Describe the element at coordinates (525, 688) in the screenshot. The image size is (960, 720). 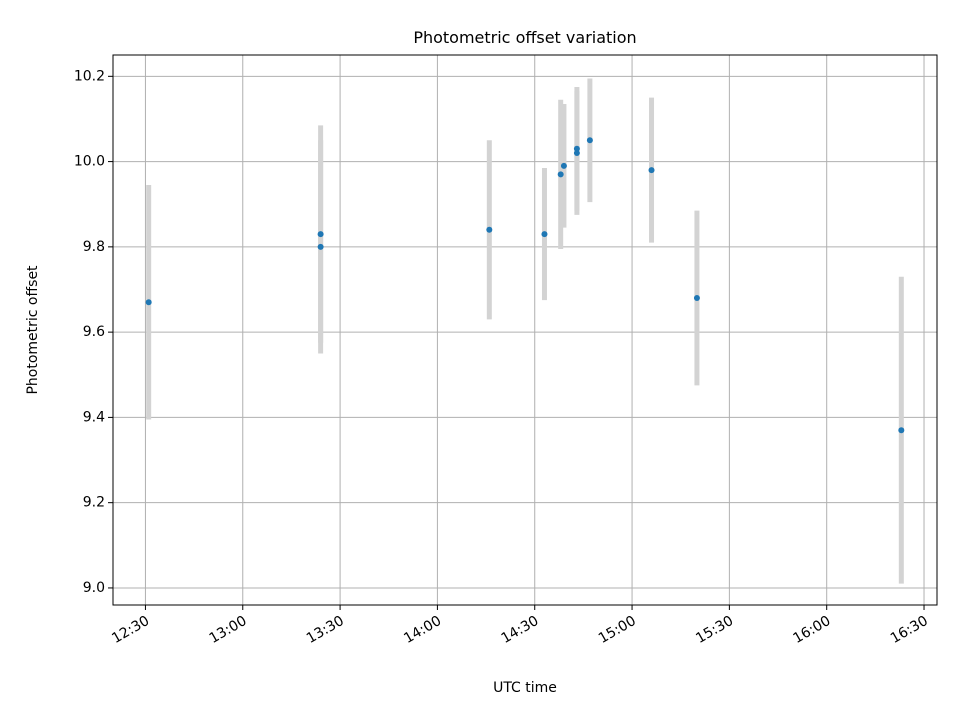
I see `x-axis-label: UTC time` at that location.